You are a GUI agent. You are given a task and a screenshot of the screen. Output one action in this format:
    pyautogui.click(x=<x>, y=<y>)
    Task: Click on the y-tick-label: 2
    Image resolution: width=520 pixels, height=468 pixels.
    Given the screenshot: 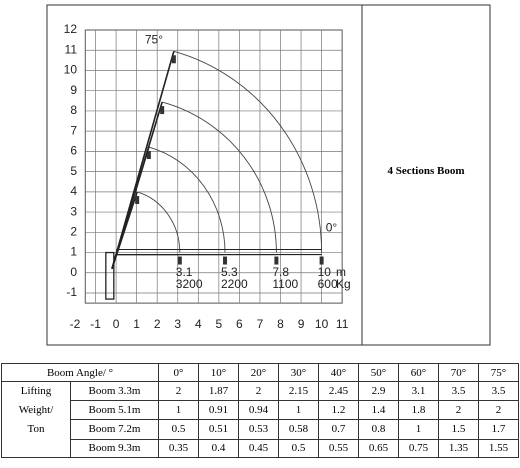 What is the action you would take?
    pyautogui.click(x=73, y=231)
    